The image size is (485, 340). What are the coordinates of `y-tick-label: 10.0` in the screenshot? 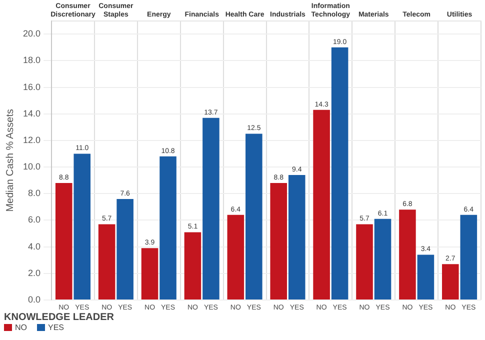 It's located at (31, 167).